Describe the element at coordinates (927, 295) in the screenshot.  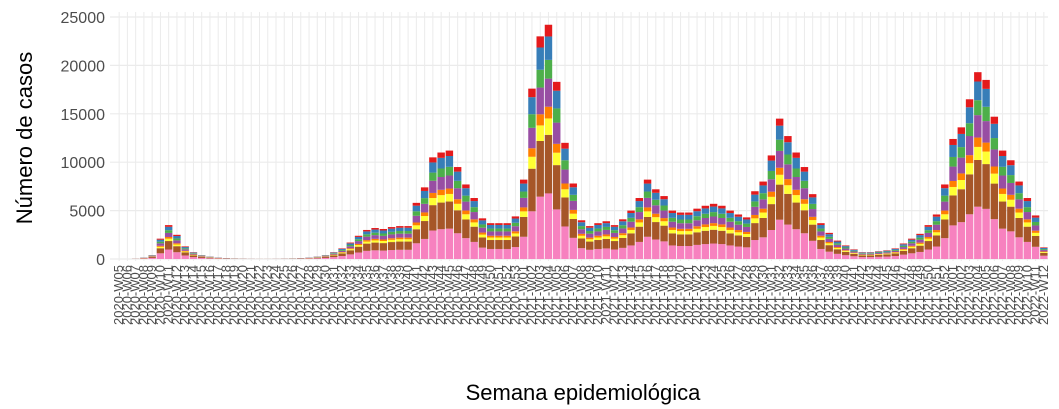
I see `x-tick-label: 2021-W50` at that location.